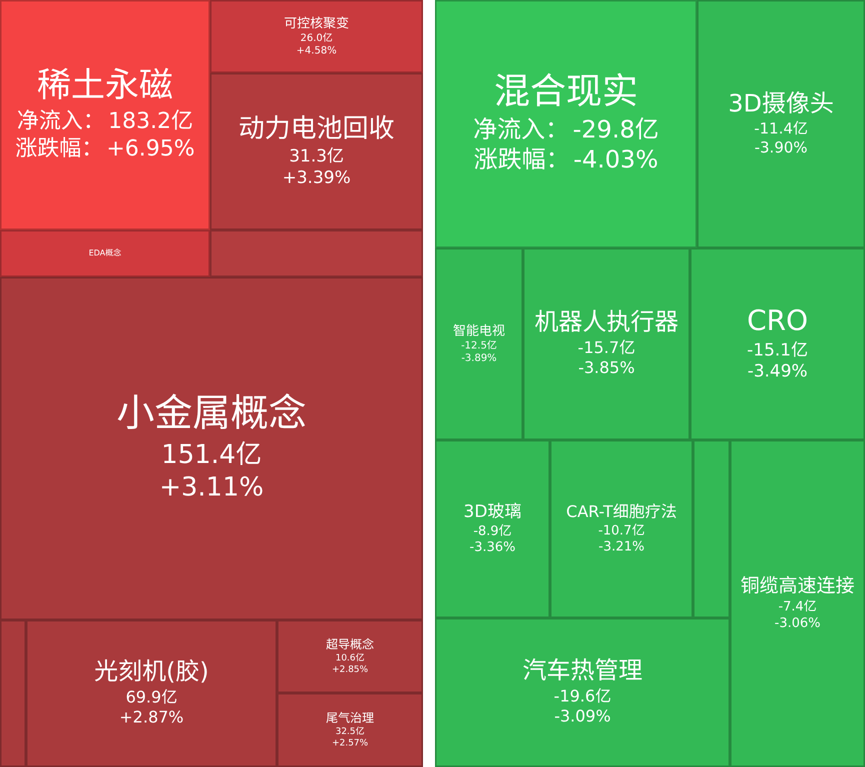 The height and width of the screenshot is (767, 865). Describe the element at coordinates (350, 743) in the screenshot. I see `data-label: +2.57%` at that location.